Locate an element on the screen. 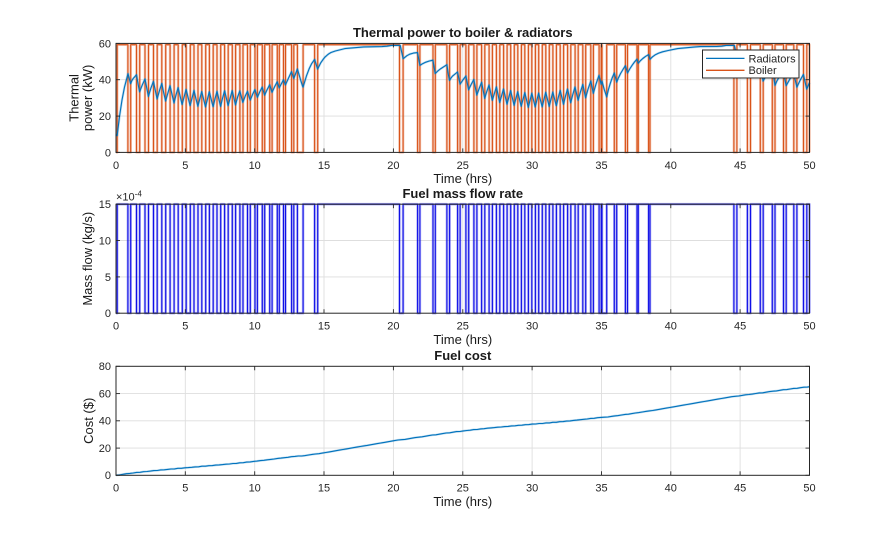 Image resolution: width=895 pixels, height=545 pixels. svg-text: Mass flow (kg/s) is located at coordinates (87, 259).